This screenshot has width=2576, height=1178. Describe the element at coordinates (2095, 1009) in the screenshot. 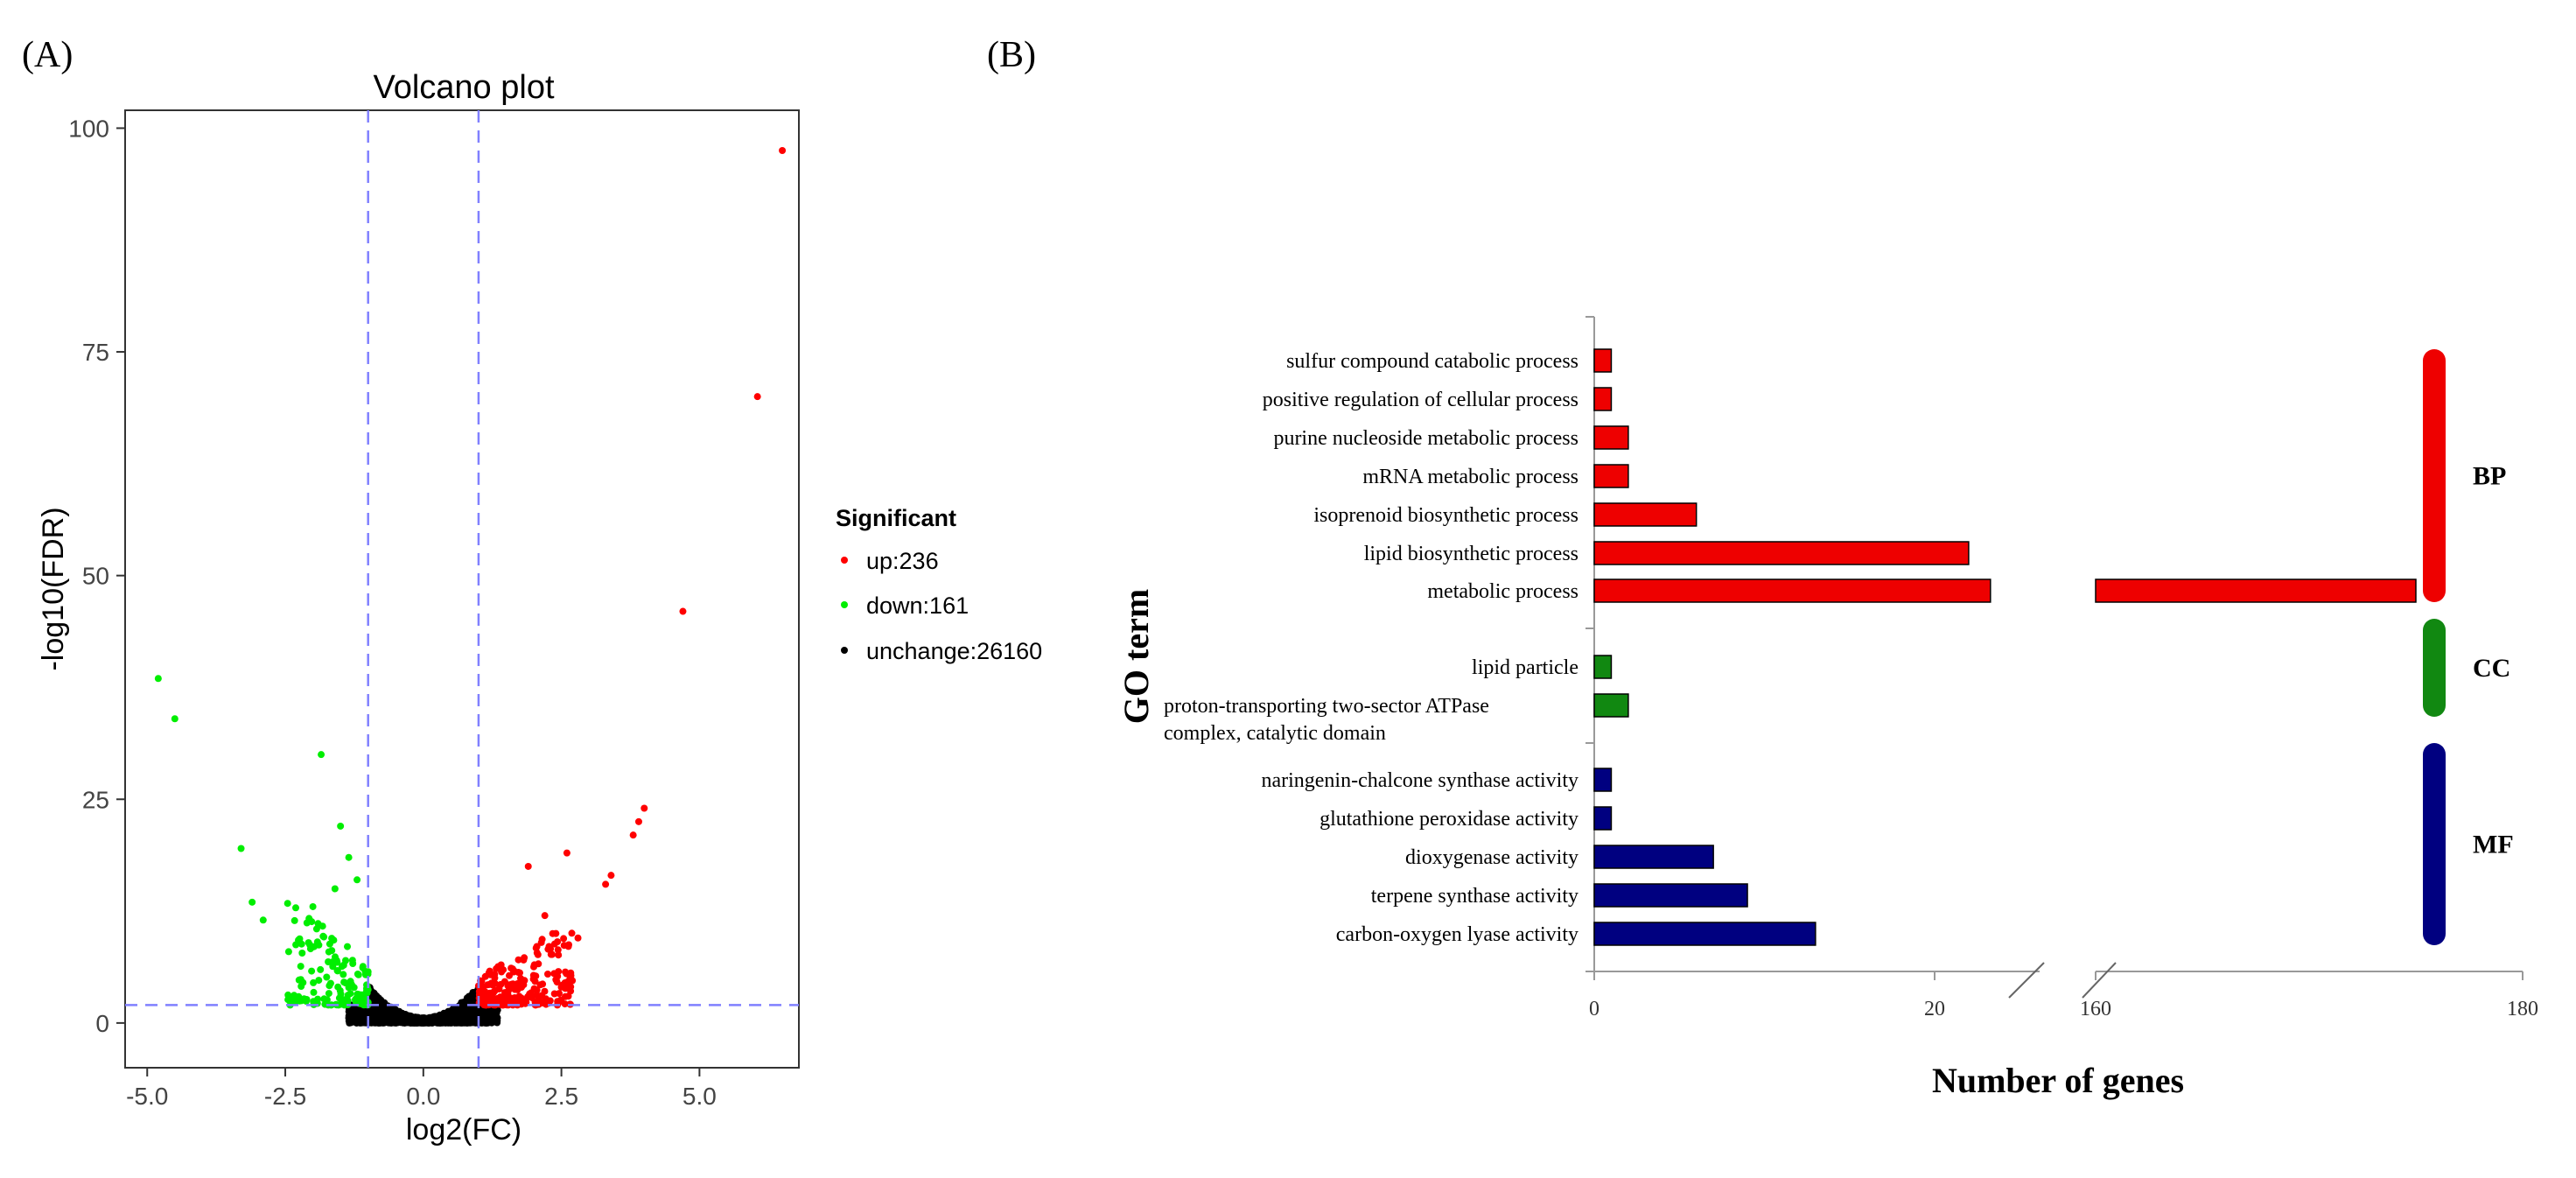

I see `go-x-tick-label: 160` at that location.